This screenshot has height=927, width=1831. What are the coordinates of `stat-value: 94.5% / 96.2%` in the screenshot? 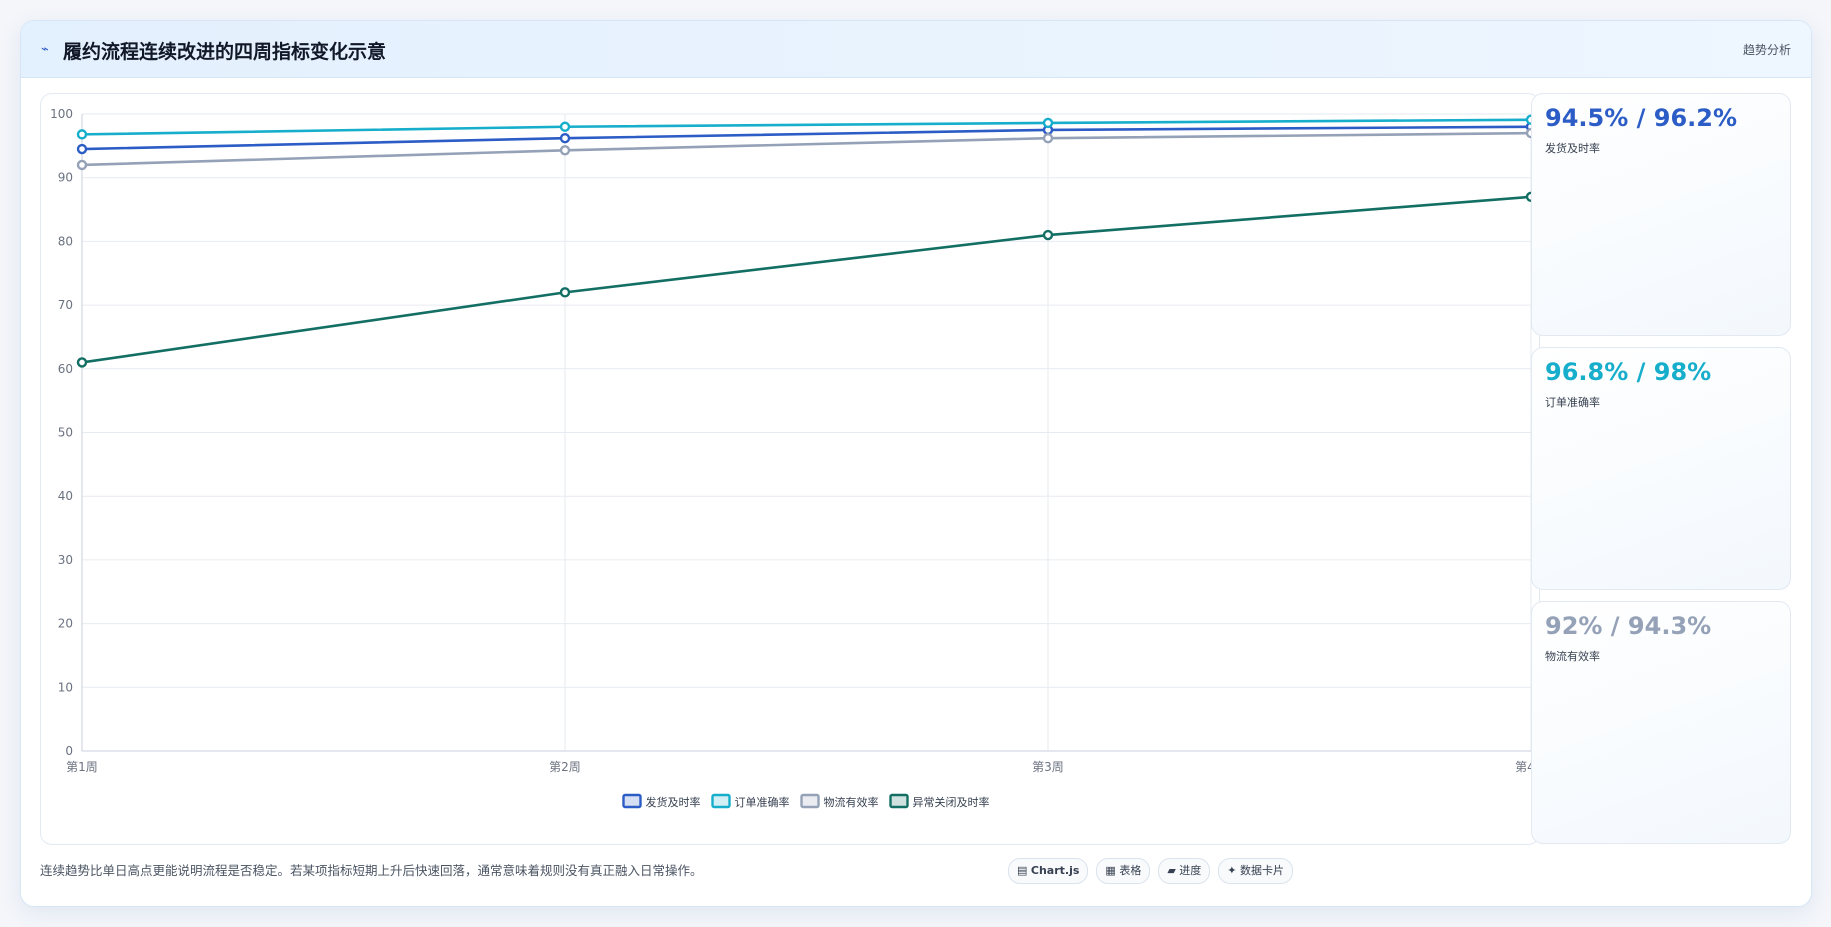 It's located at (1641, 118).